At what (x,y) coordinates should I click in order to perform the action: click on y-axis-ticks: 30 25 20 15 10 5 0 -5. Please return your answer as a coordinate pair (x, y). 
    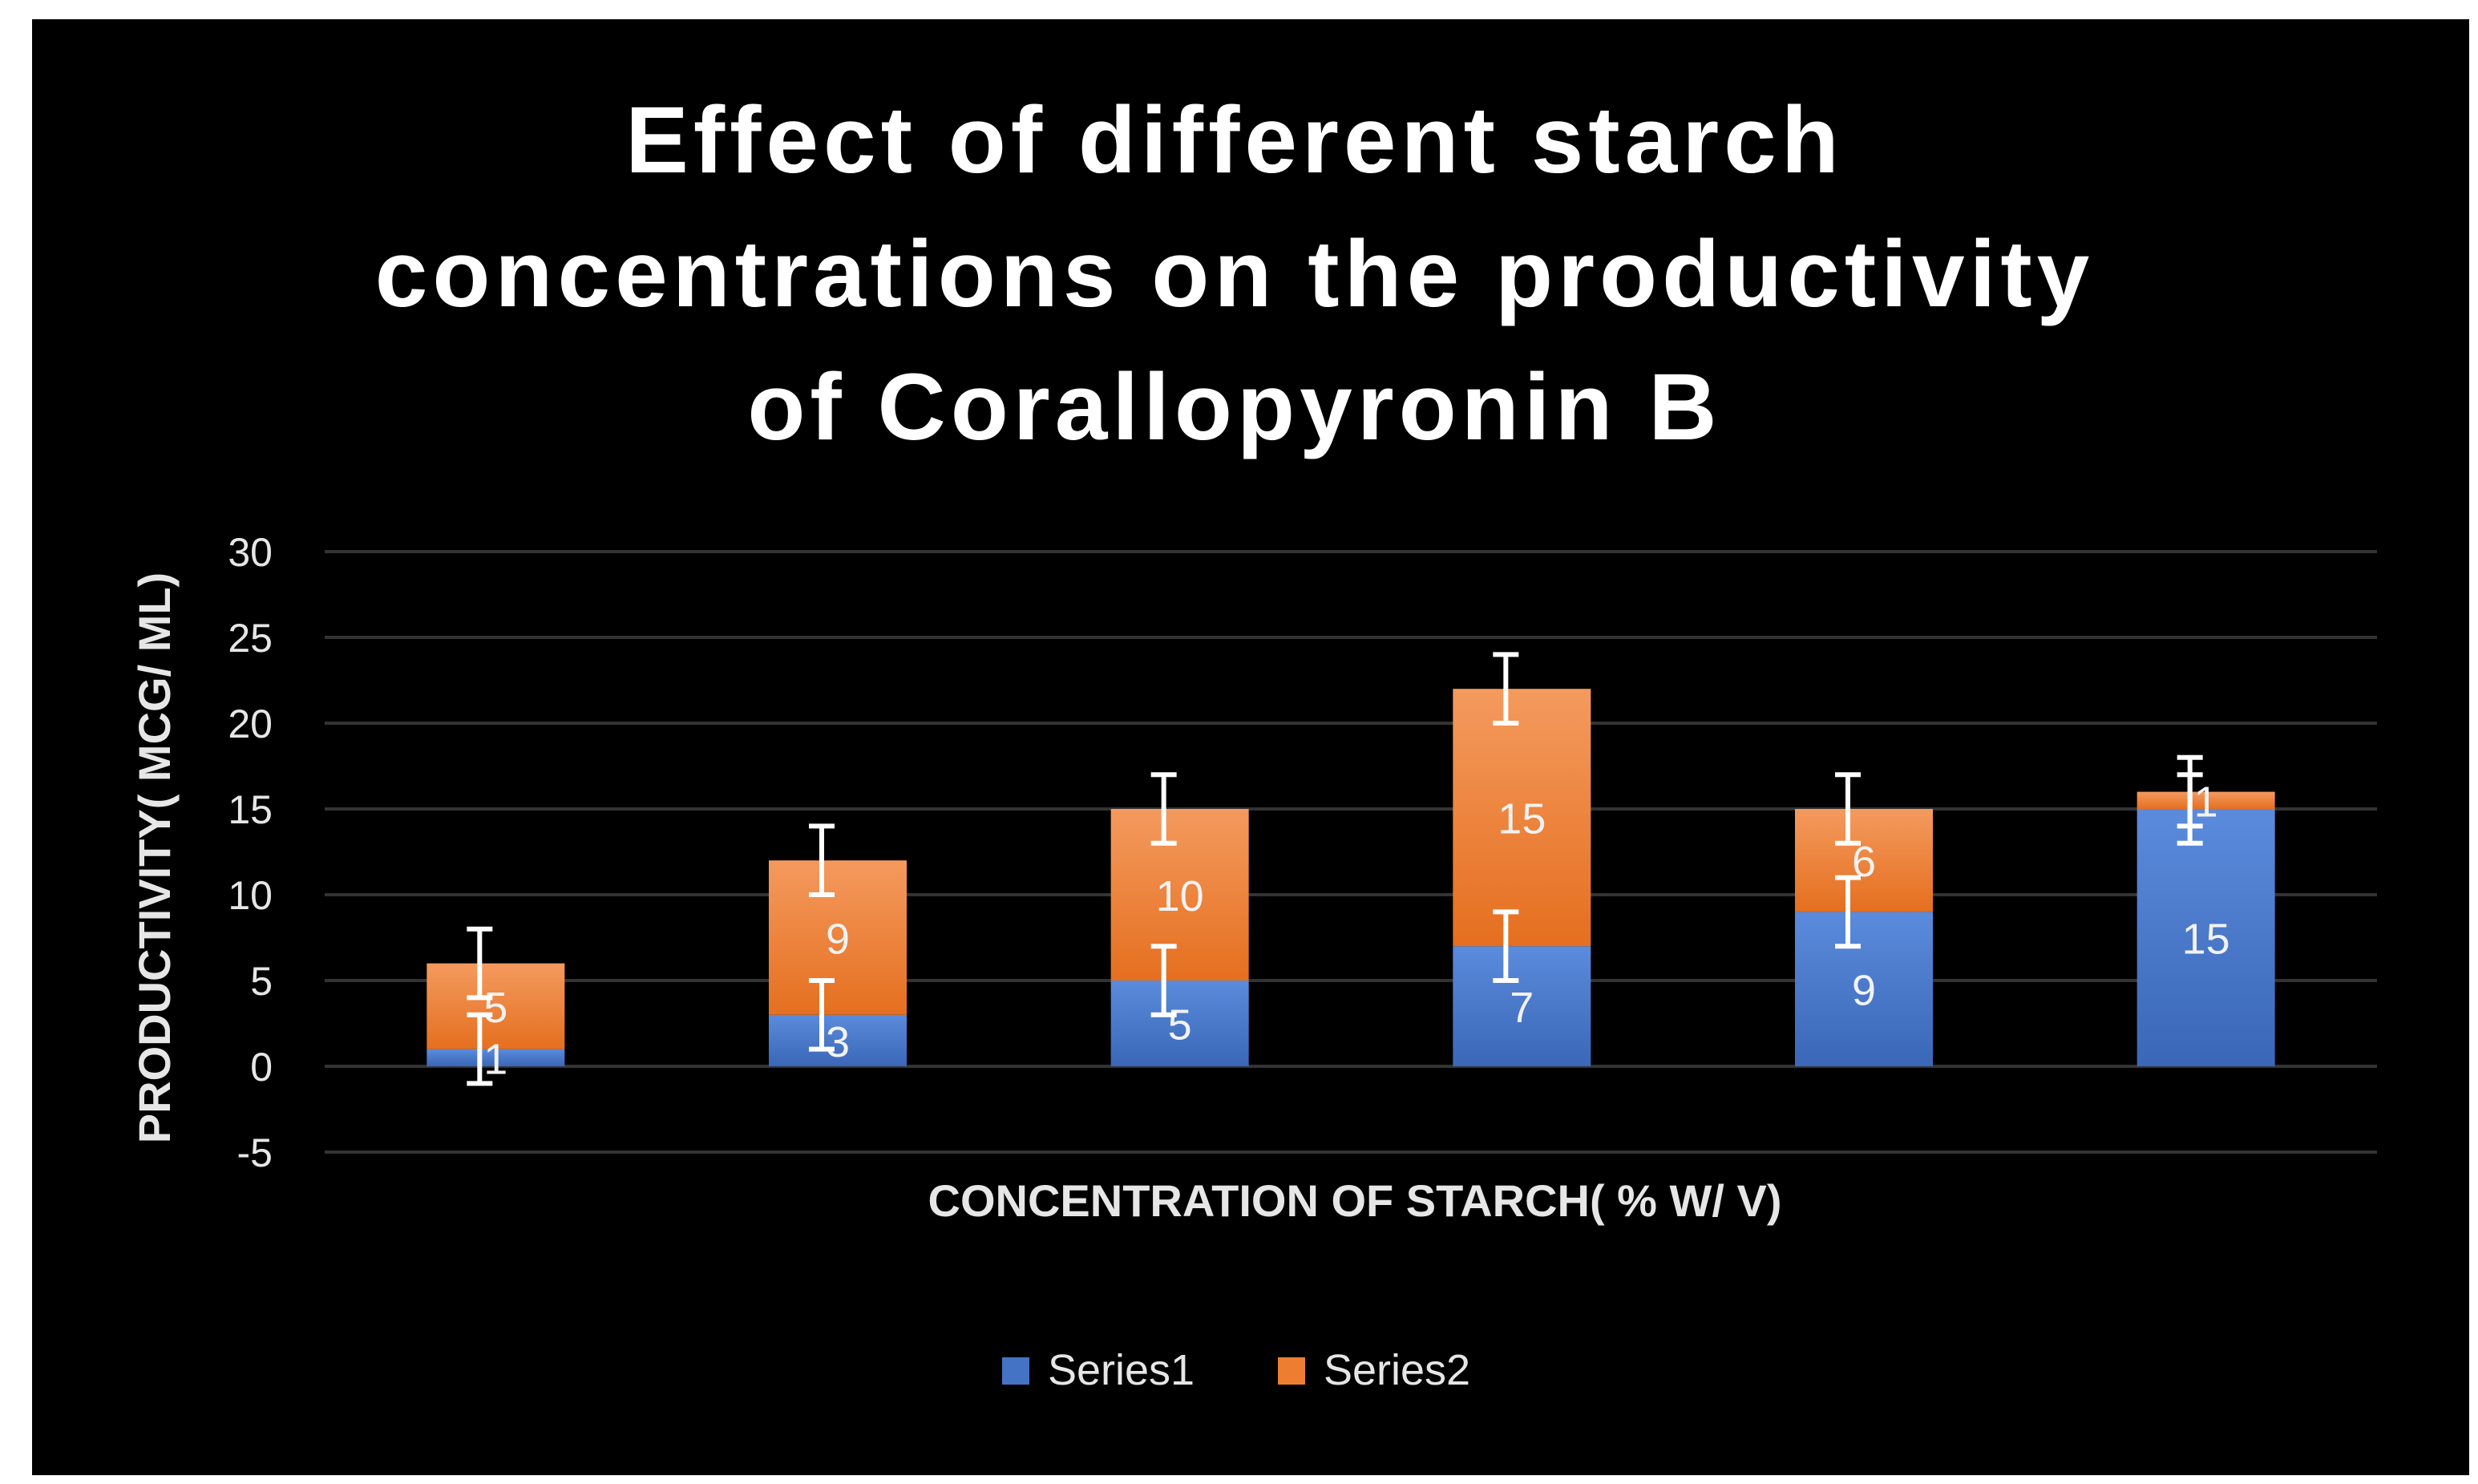
    Looking at the image, I should click on (251, 852).